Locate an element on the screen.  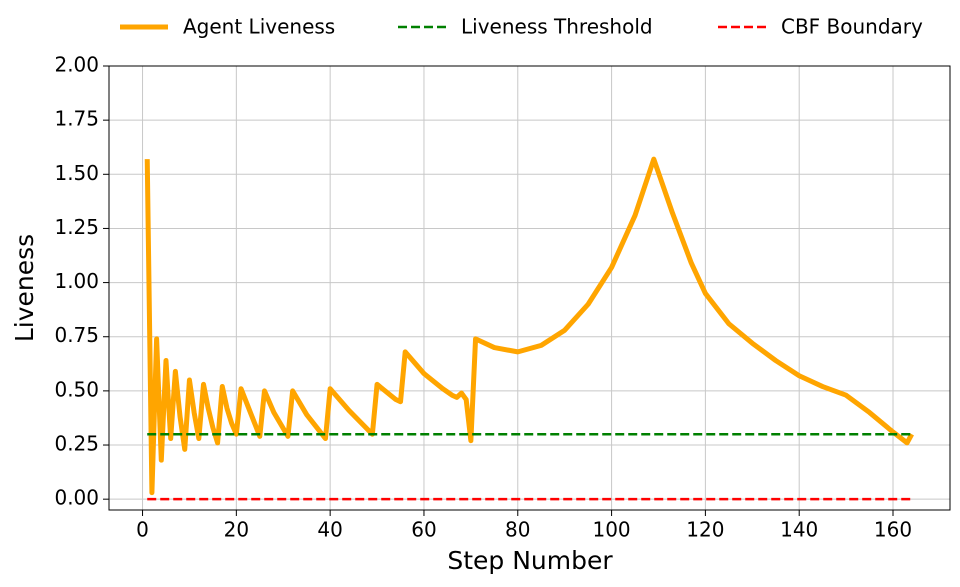
legend-label: Agent Liveness is located at coordinates (259, 27).